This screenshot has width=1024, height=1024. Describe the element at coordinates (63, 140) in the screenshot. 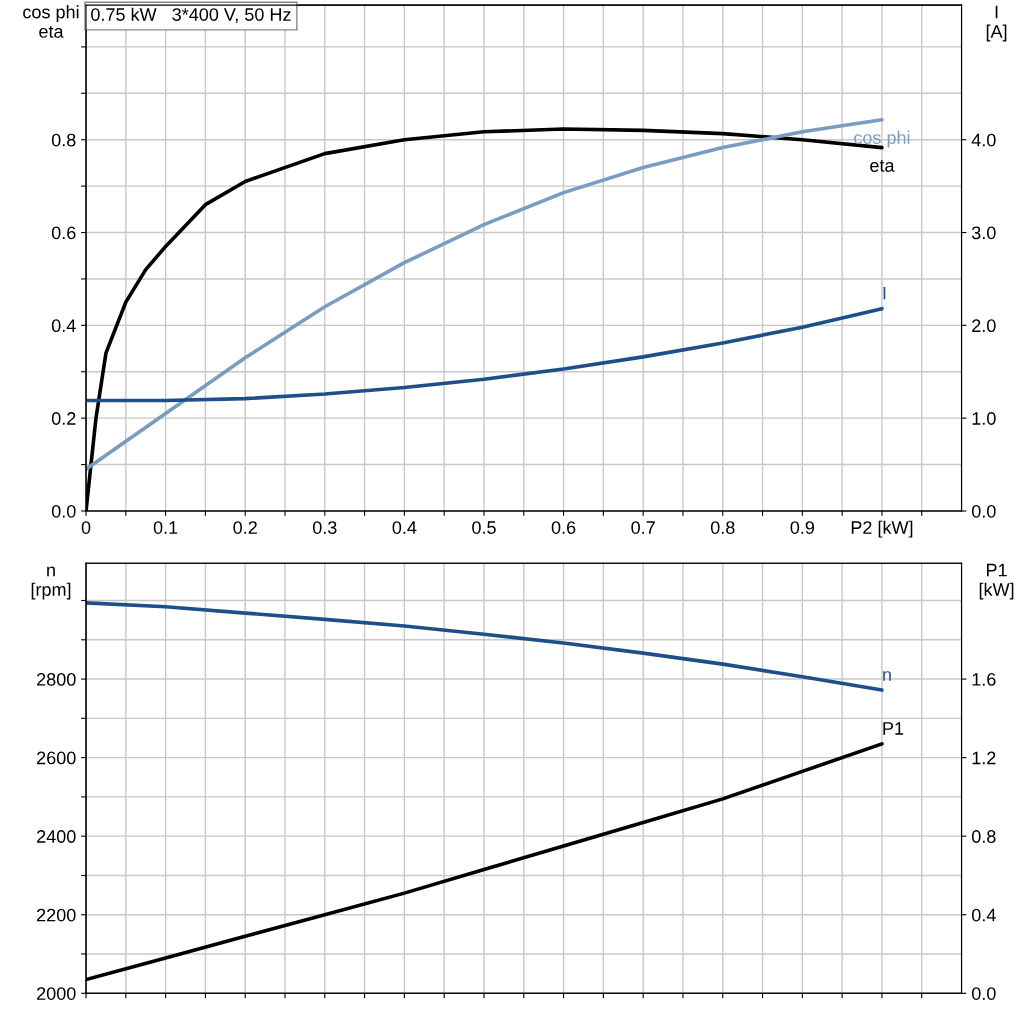

I see `y-tick-label: 0.8` at that location.